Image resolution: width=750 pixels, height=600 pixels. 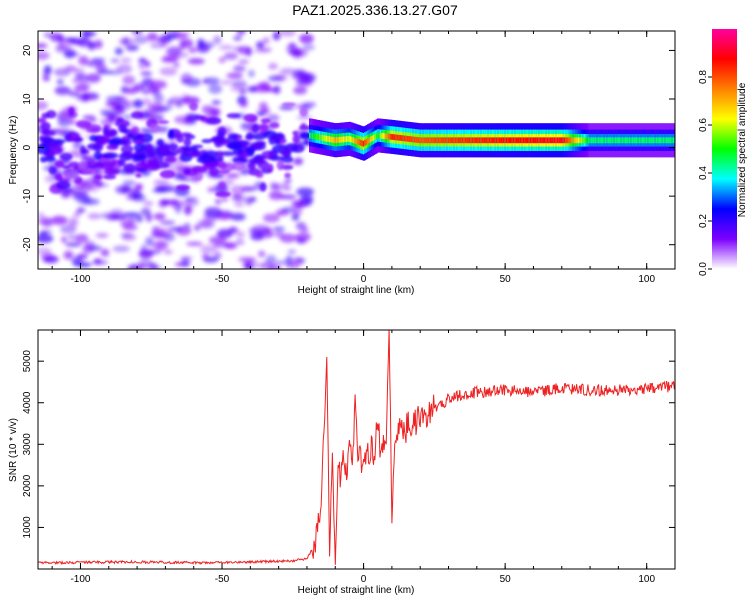 I want to click on spectrogram-x-tick-label: 0, so click(x=364, y=279).